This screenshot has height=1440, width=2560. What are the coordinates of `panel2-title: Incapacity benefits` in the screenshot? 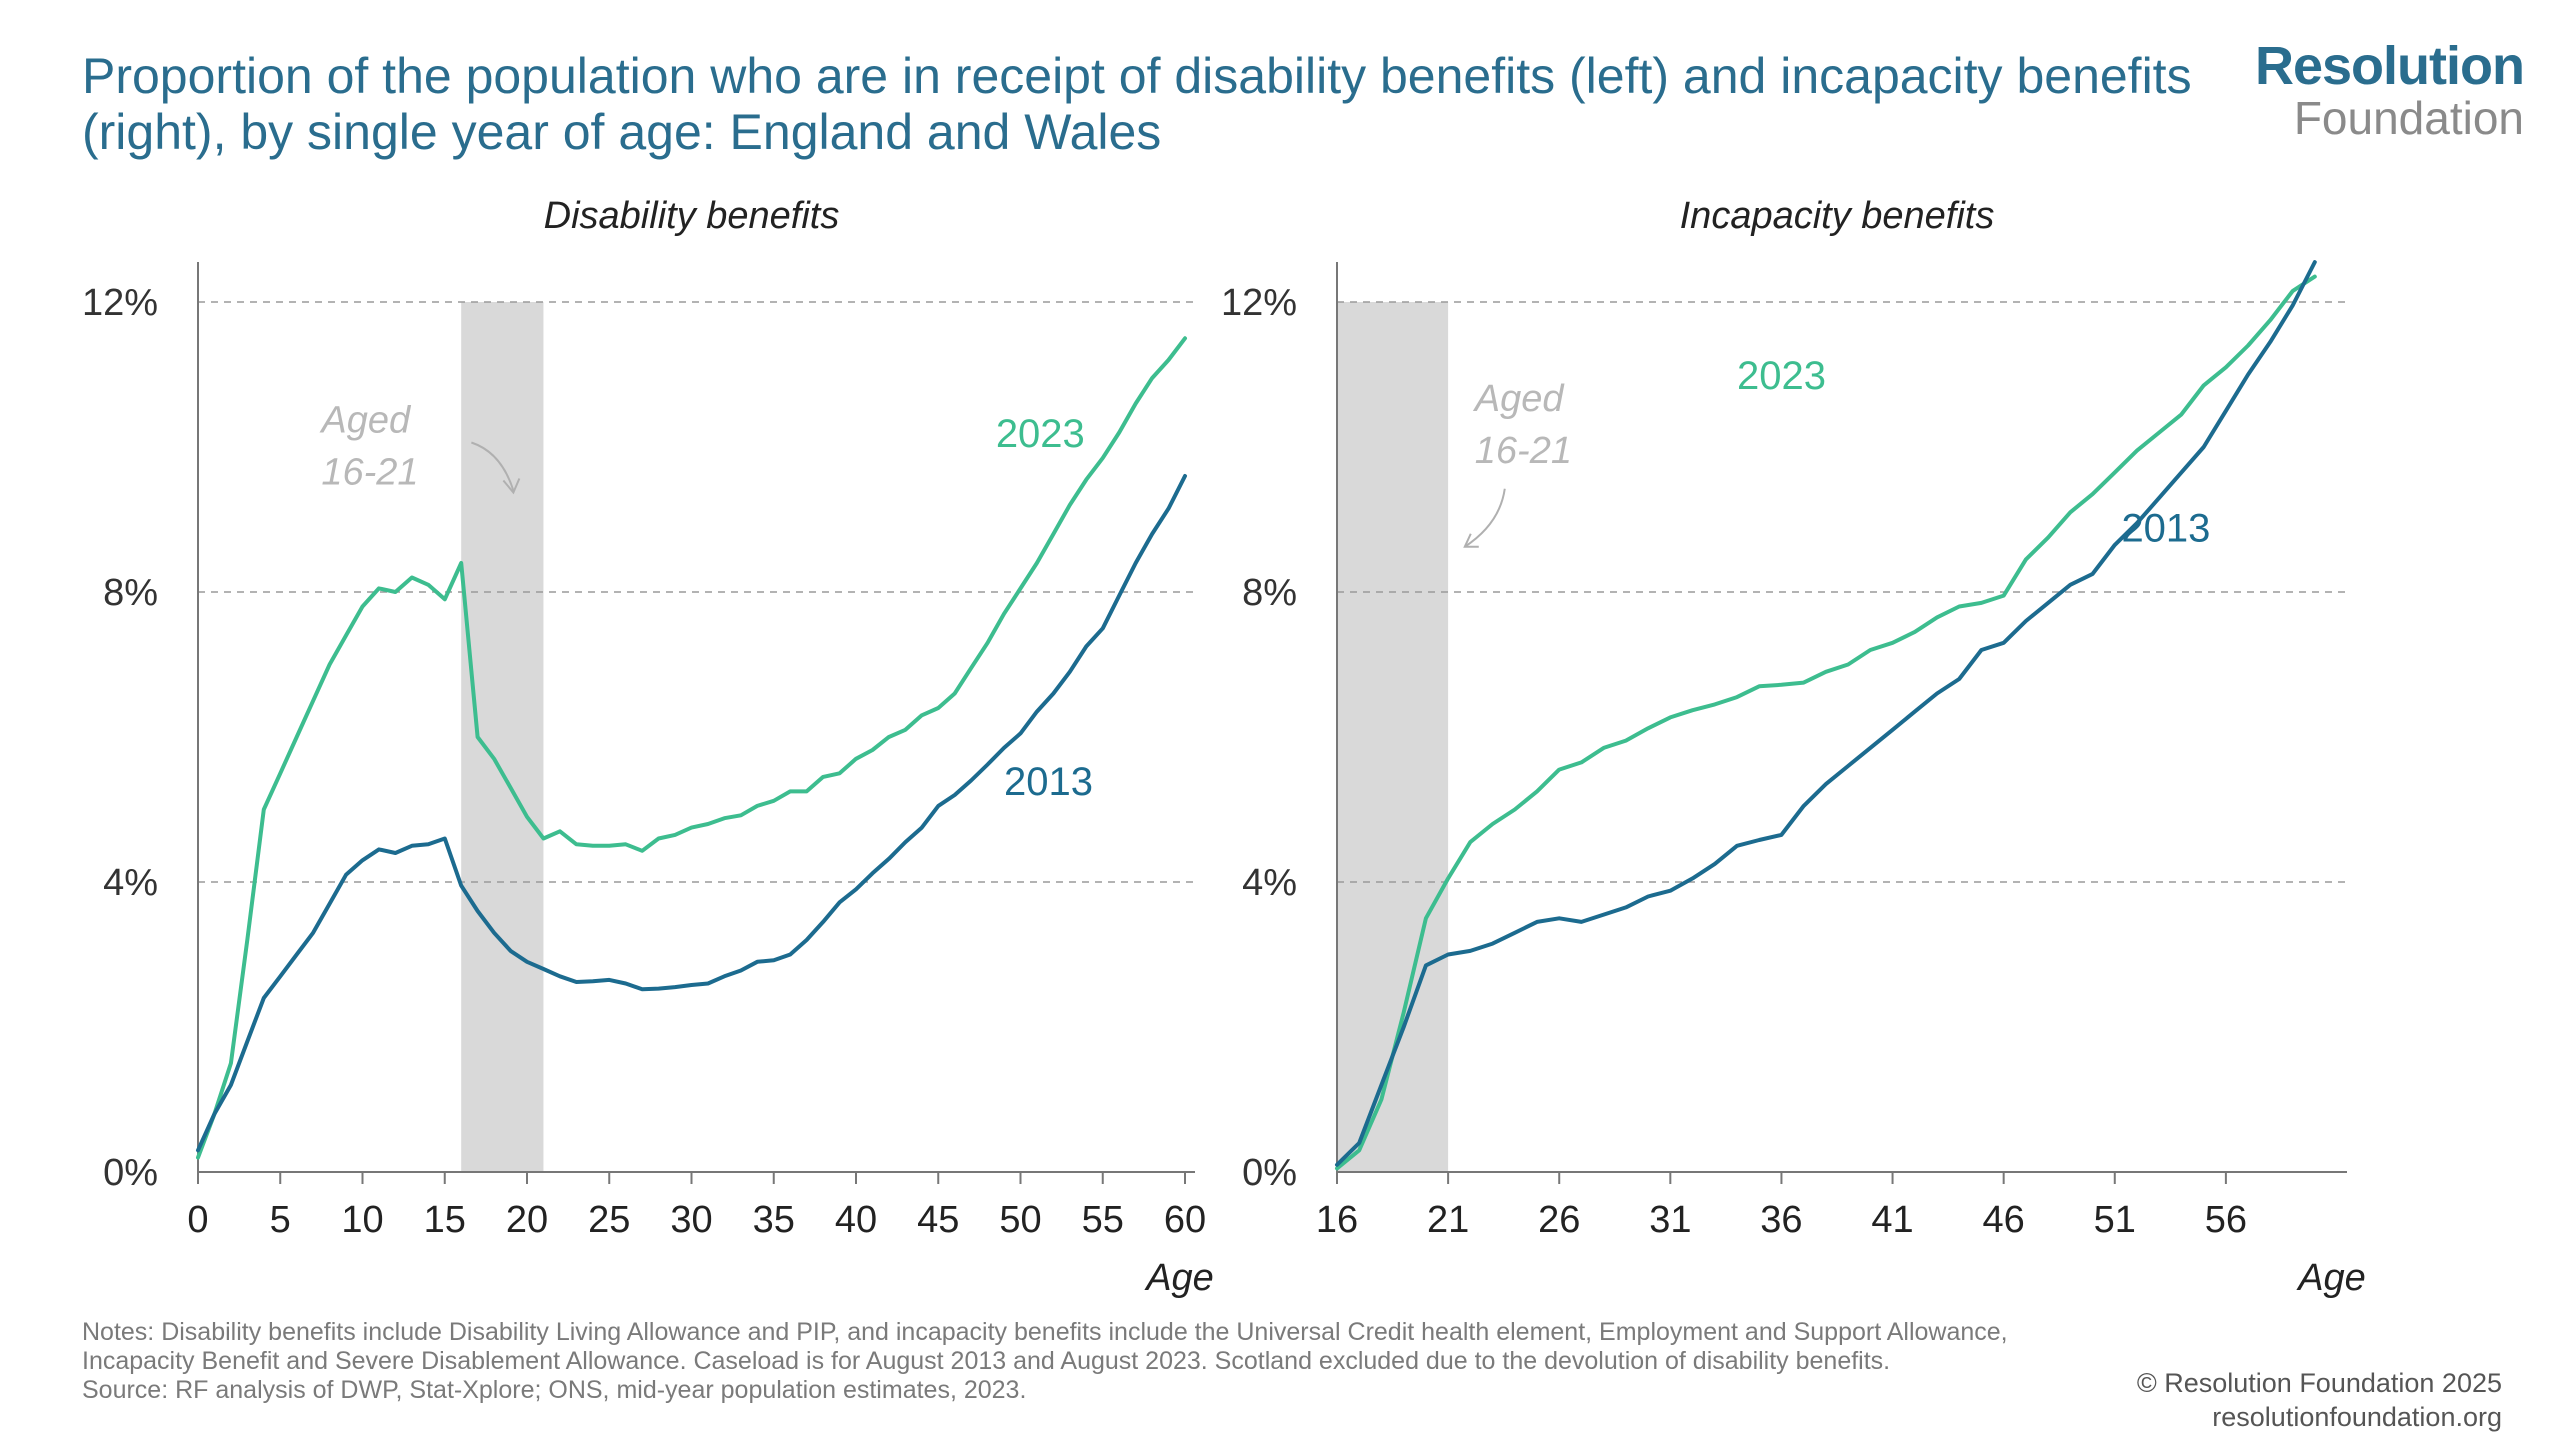 It's located at (1837, 216).